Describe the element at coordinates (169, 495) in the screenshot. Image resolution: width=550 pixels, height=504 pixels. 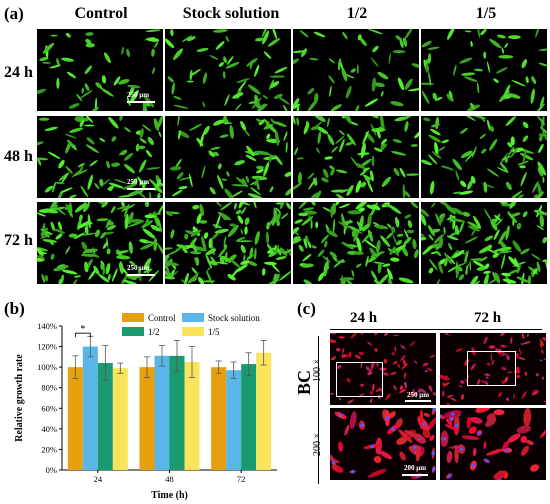
I see `x-axis-label: Time (h)` at that location.